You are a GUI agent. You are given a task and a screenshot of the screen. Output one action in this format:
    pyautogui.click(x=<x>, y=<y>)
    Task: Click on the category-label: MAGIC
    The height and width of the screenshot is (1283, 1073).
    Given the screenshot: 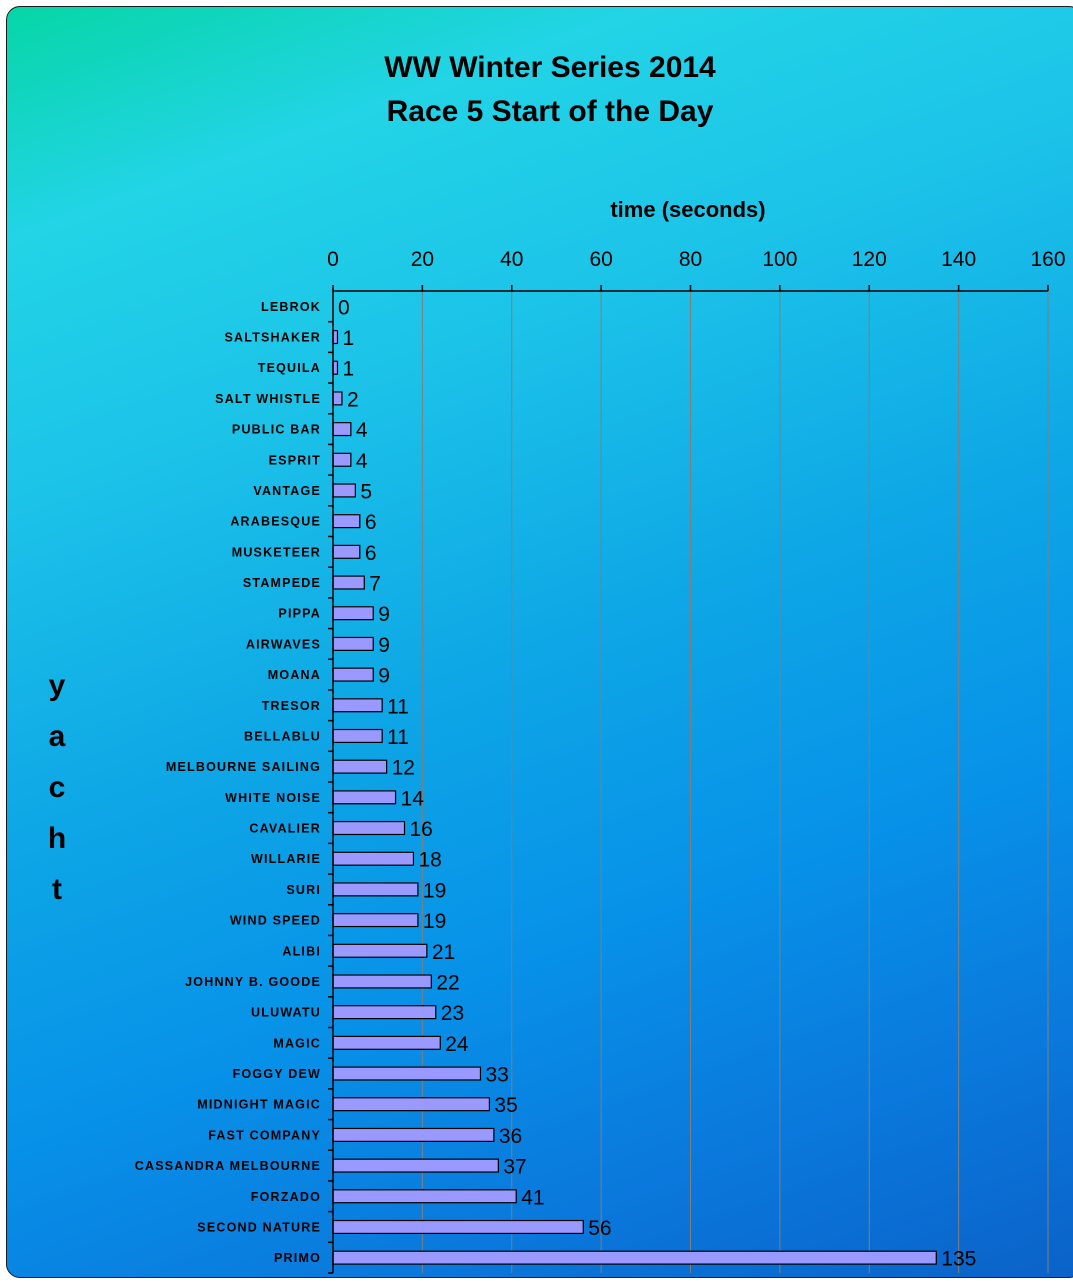 What is the action you would take?
    pyautogui.click(x=297, y=1043)
    